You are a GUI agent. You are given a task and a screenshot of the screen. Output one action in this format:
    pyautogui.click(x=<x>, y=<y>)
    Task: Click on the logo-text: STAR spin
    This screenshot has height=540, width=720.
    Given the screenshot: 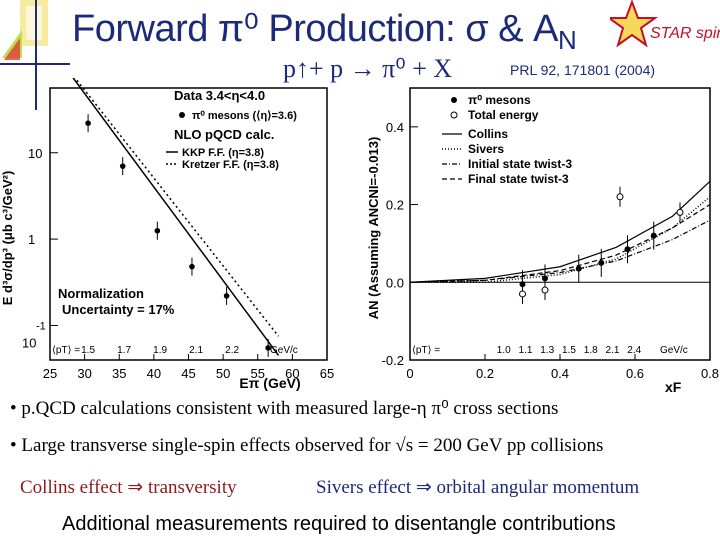 What is the action you would take?
    pyautogui.click(x=685, y=33)
    